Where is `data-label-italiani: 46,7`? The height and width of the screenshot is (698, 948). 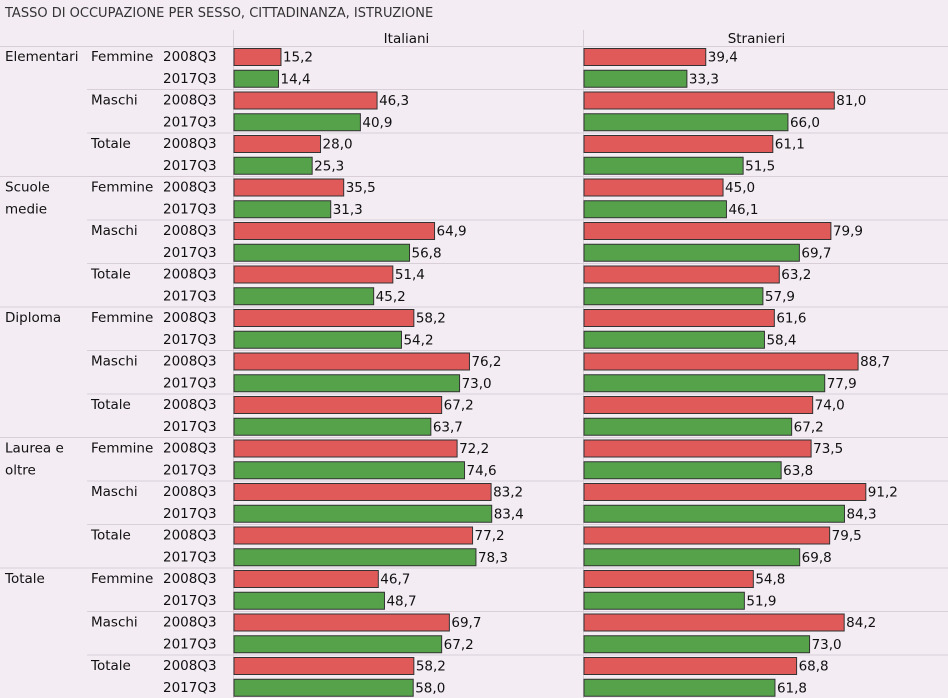 data-label-italiani: 46,7 is located at coordinates (395, 580).